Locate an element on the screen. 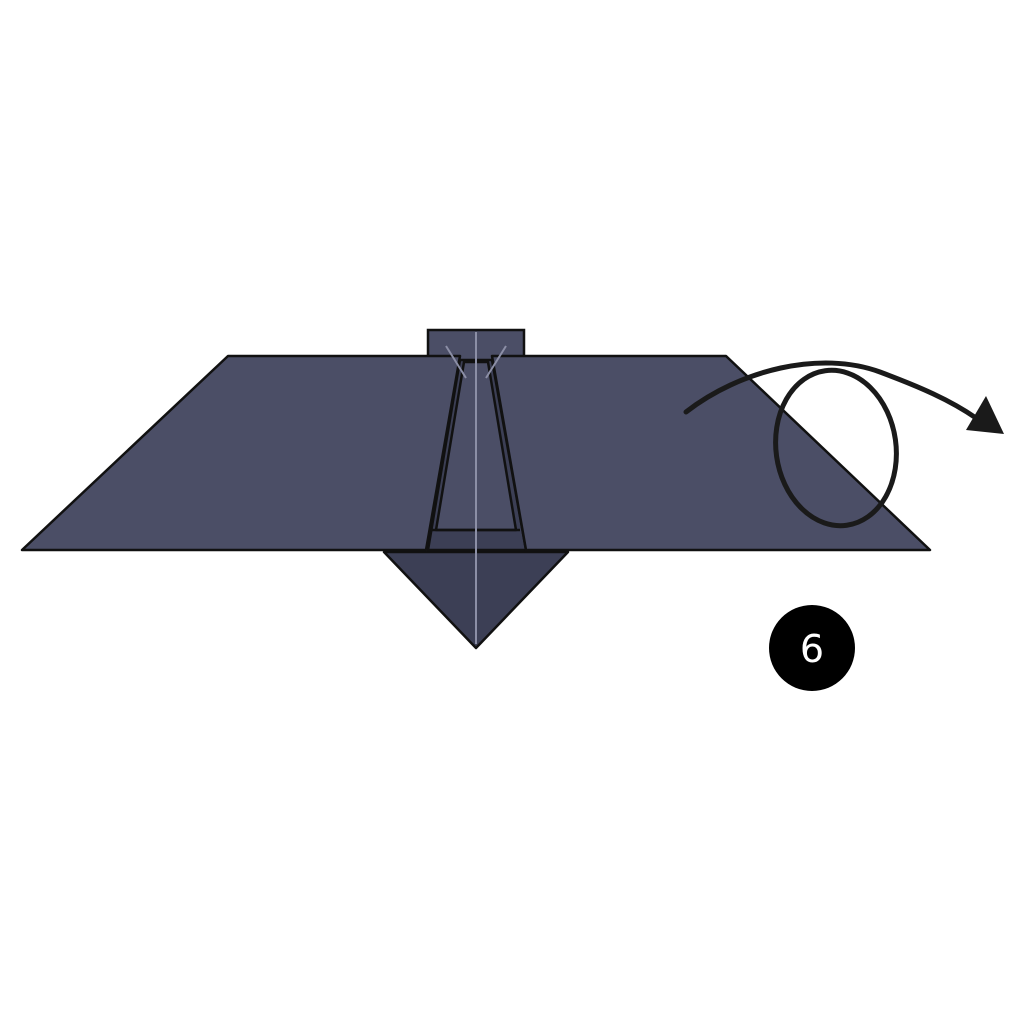 The height and width of the screenshot is (1024, 1024). step-badge: 6 is located at coordinates (812, 648).